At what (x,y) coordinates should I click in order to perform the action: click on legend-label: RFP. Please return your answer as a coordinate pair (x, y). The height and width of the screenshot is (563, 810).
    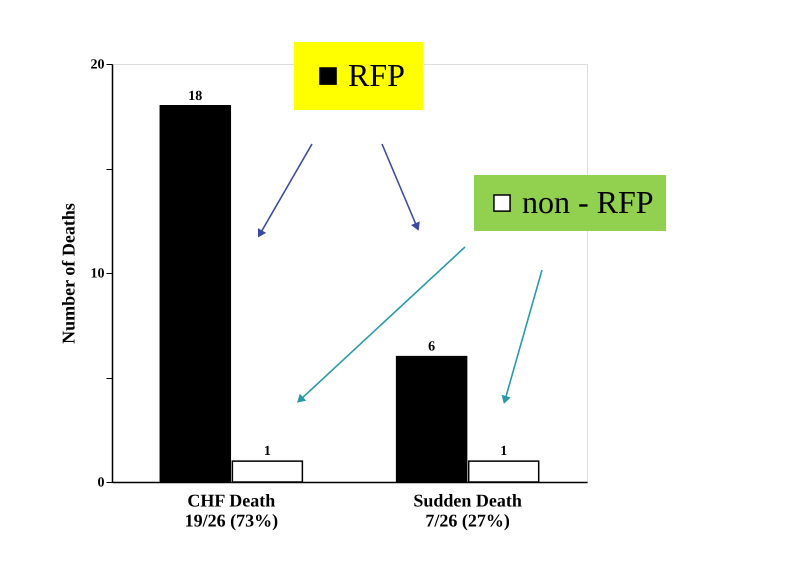
    Looking at the image, I should click on (376, 75).